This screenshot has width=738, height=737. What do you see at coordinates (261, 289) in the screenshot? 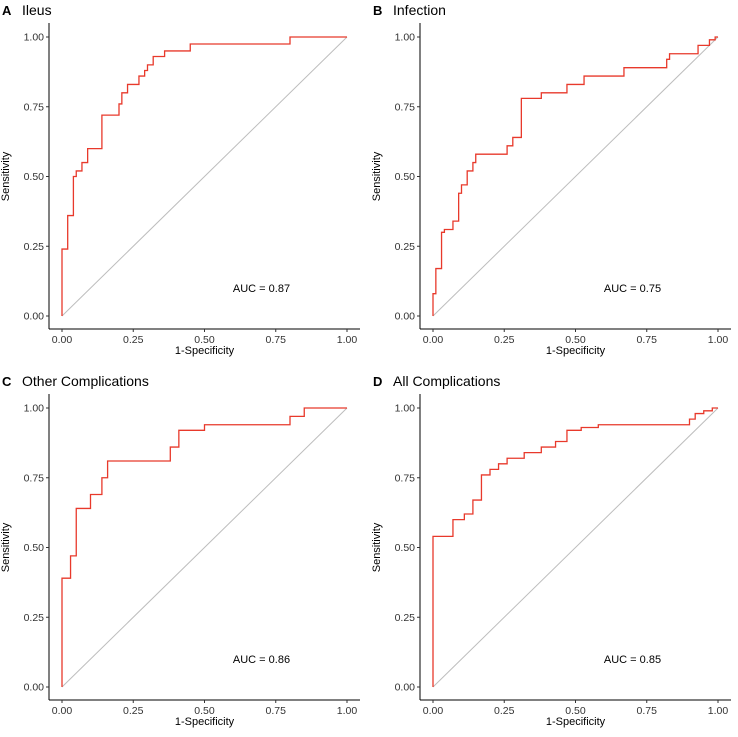
I see `auc-label: AUC = 0.87` at bounding box center [261, 289].